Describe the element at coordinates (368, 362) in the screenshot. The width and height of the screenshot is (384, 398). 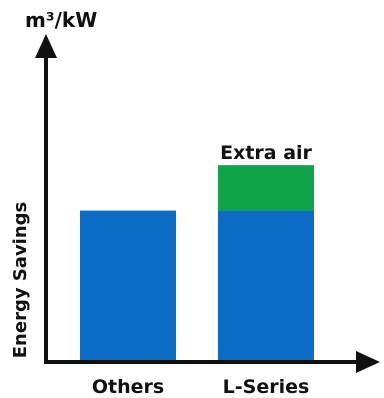
I see `x-axis-arrow-icon` at that location.